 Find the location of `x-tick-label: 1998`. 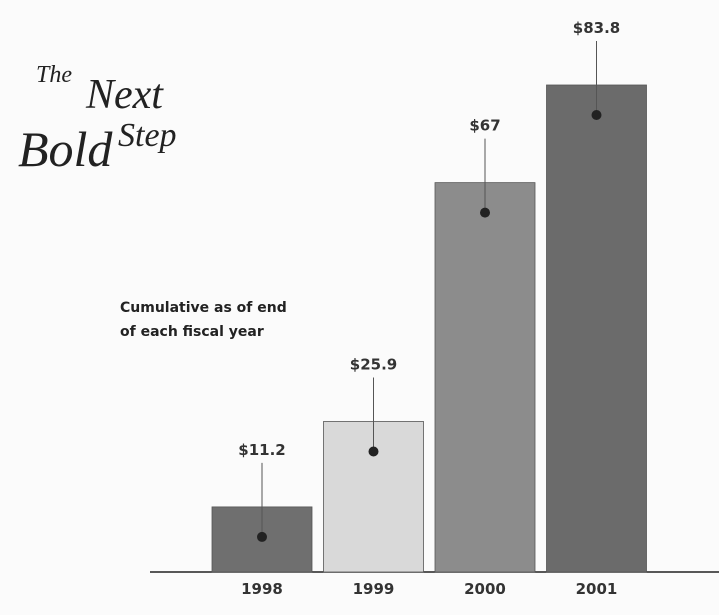

x-tick-label: 1998 is located at coordinates (262, 589).